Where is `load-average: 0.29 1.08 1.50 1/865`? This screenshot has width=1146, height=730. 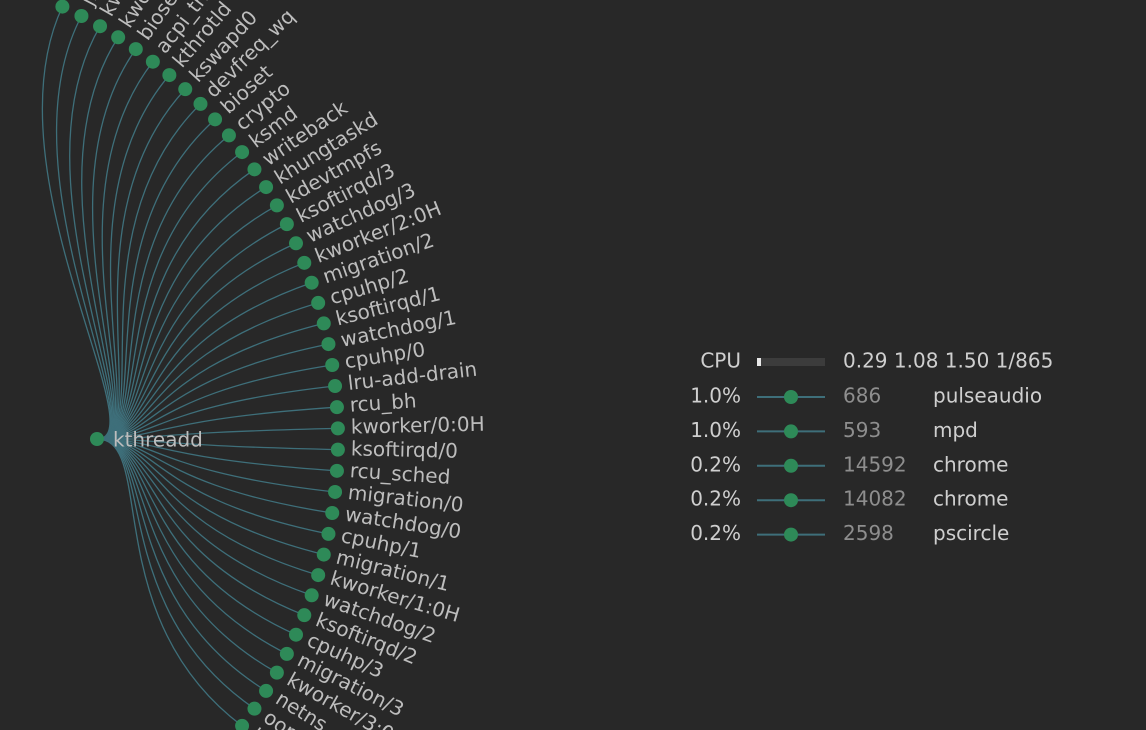
load-average: 0.29 1.08 1.50 1/865 is located at coordinates (948, 361).